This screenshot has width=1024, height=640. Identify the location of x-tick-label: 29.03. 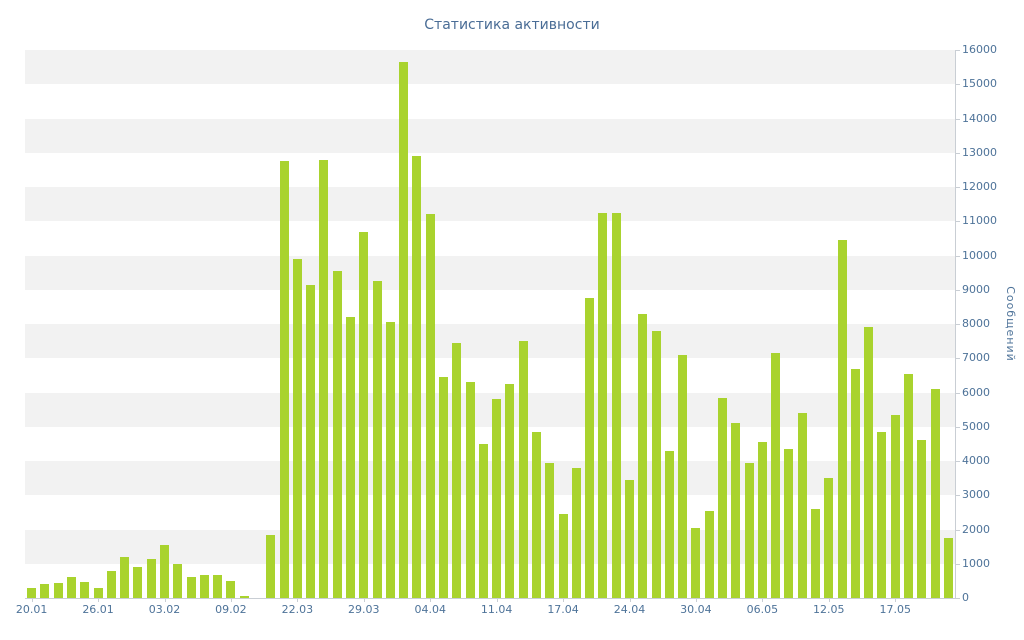
(364, 609).